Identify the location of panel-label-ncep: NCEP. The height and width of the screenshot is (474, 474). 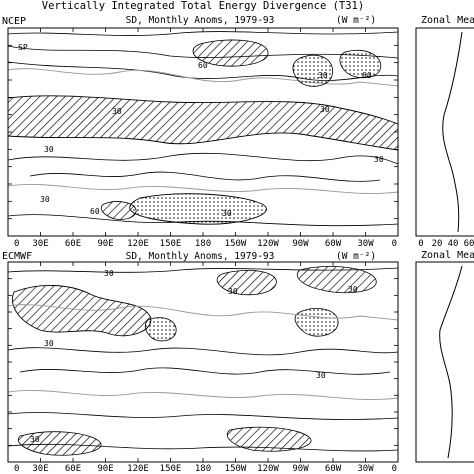
(14, 21).